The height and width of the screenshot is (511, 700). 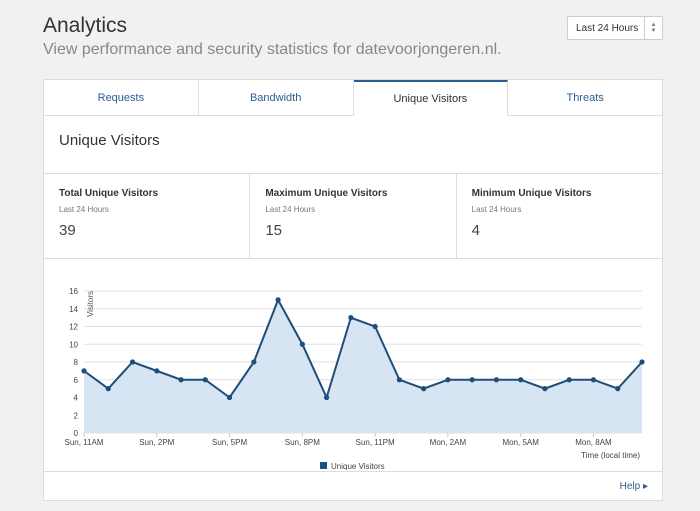 What do you see at coordinates (156, 442) in the screenshot?
I see `x-tick-label: Sun, 2PM` at bounding box center [156, 442].